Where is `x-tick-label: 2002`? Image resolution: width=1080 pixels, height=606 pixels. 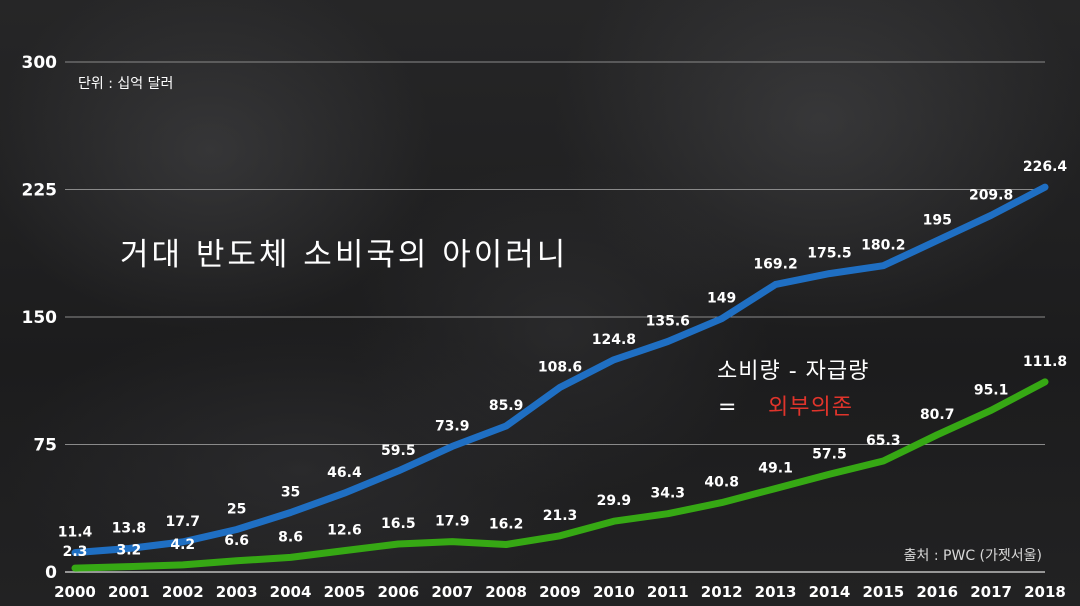 x-tick-label: 2002 is located at coordinates (183, 592).